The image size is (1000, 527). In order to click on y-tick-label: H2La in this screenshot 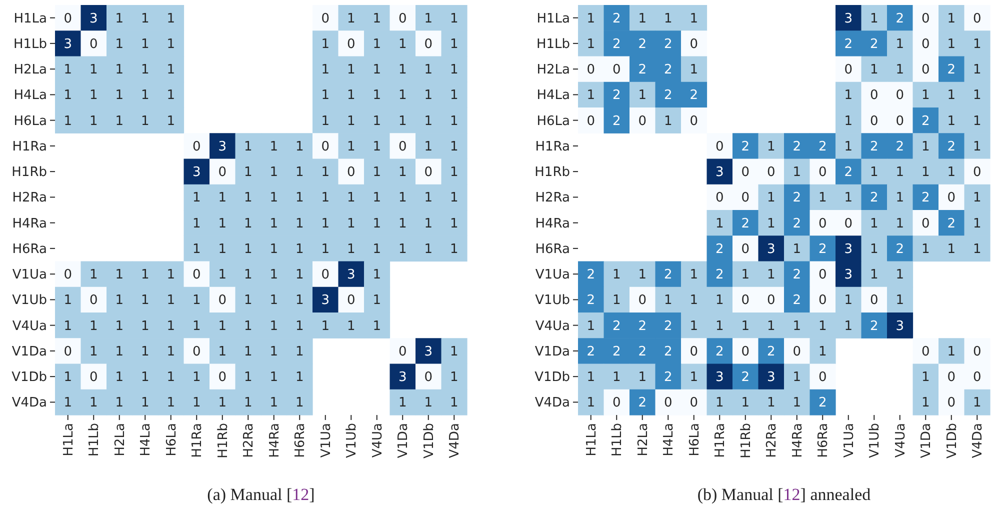, I will do `click(553, 70)`.